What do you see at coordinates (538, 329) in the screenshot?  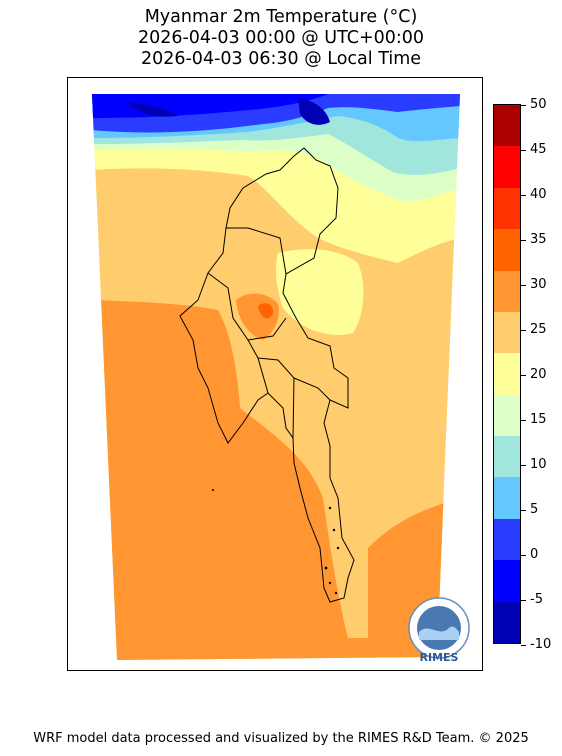 I see `colorbar-tick-label: 25` at bounding box center [538, 329].